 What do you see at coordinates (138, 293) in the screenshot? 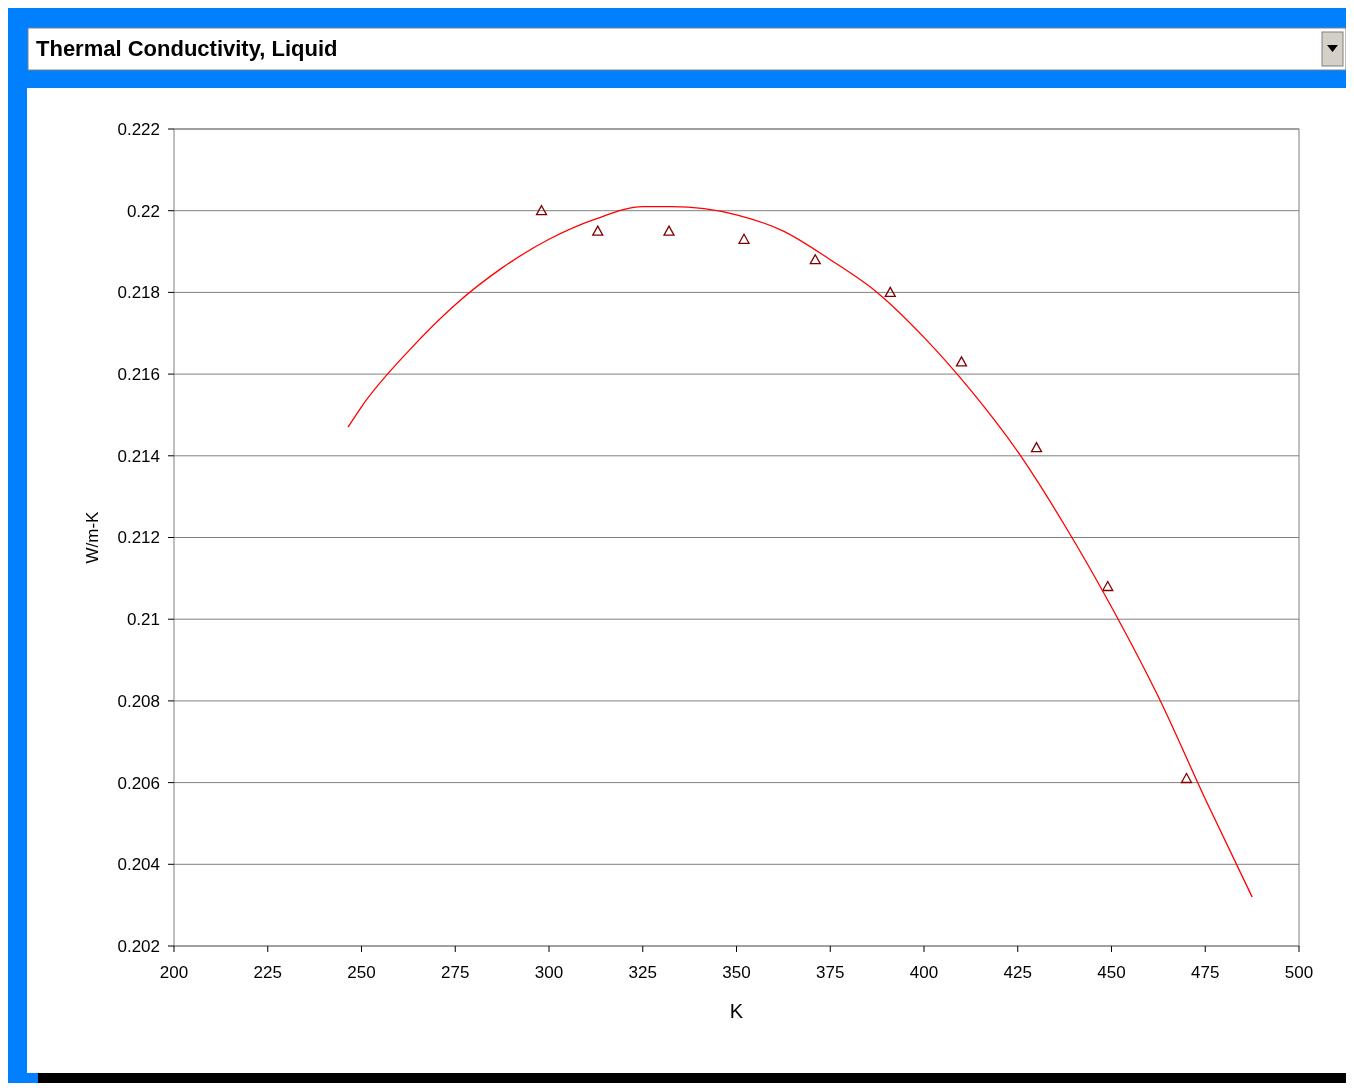
I see `y-tick-label: 0.218` at bounding box center [138, 293].